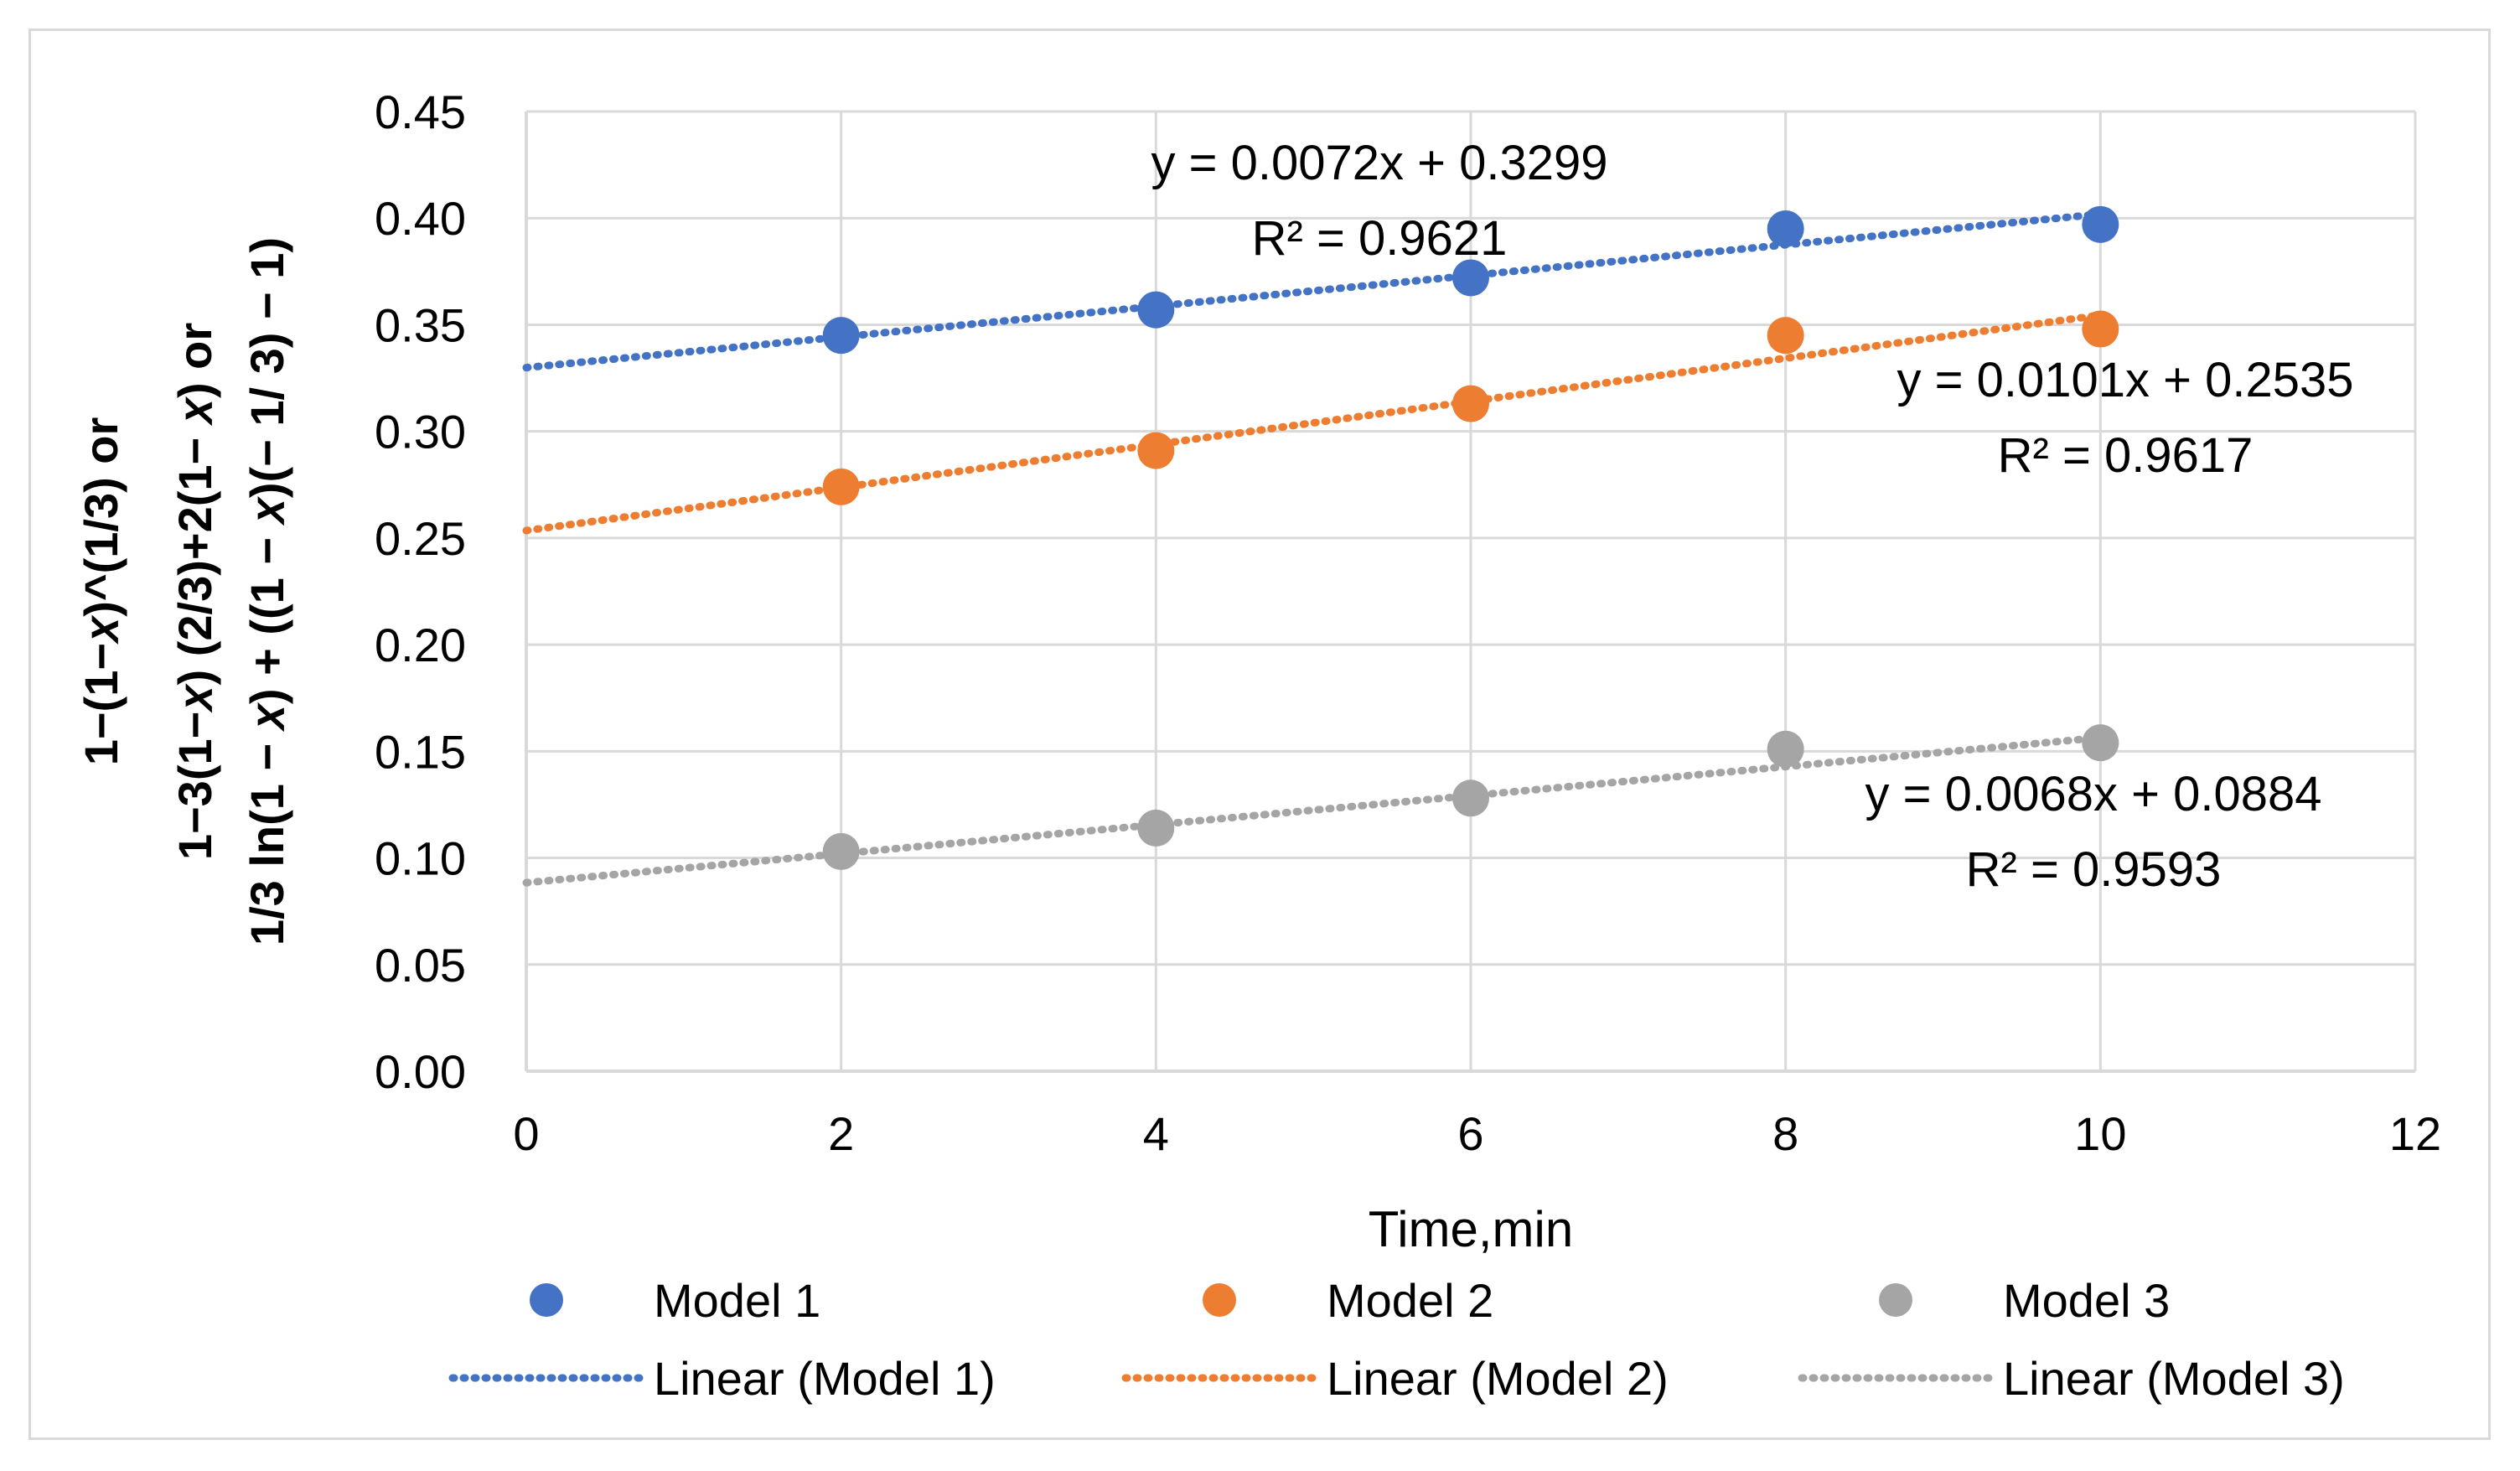 Image resolution: width=2520 pixels, height=1471 pixels. Describe the element at coordinates (1379, 163) in the screenshot. I see `trendline-equation-model-1: y = 0.0072x + 0.3299` at that location.